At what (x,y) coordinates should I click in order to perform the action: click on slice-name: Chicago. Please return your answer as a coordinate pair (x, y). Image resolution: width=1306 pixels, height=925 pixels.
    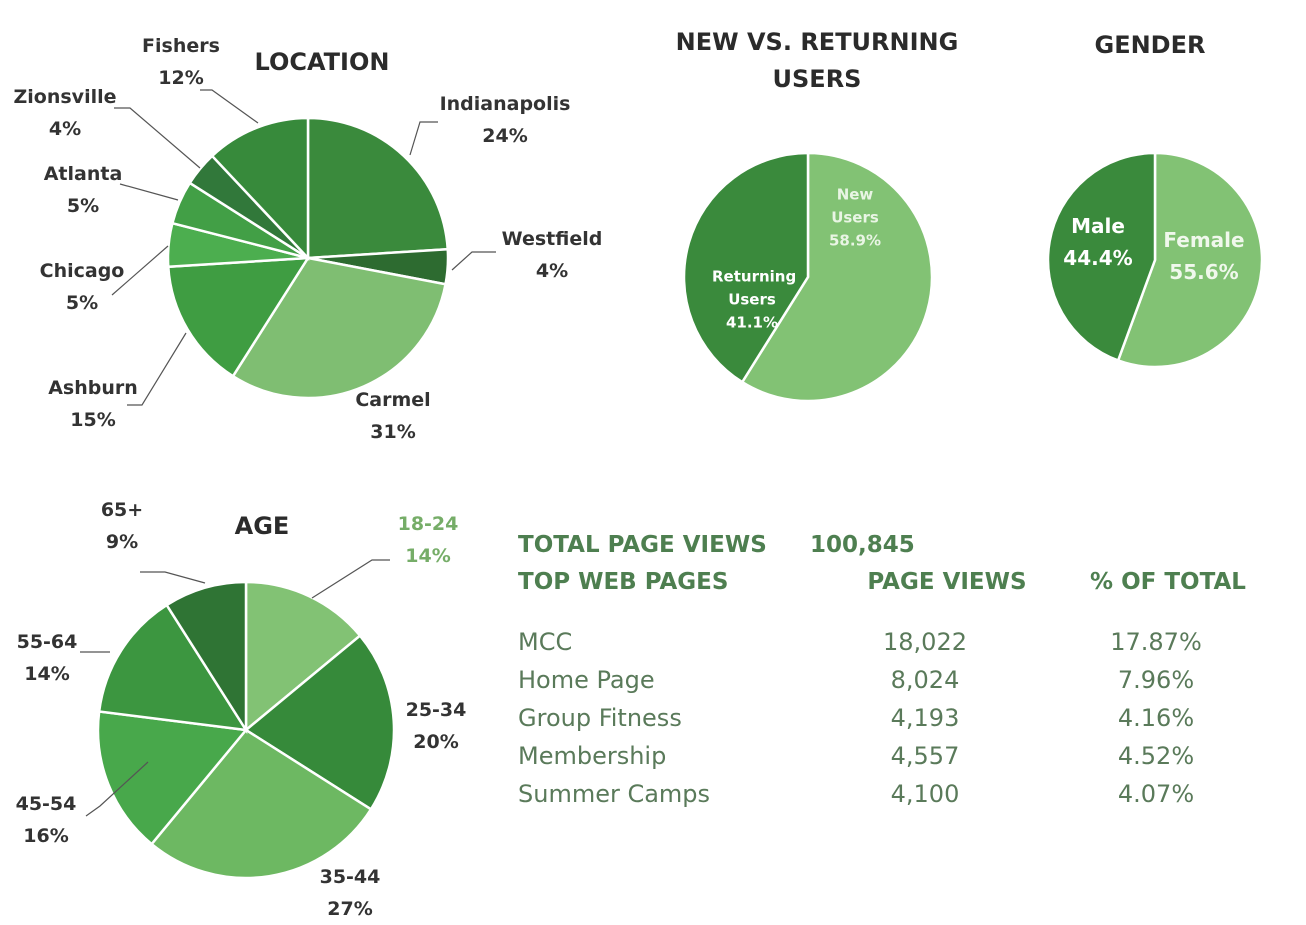
    Looking at the image, I should click on (82, 271).